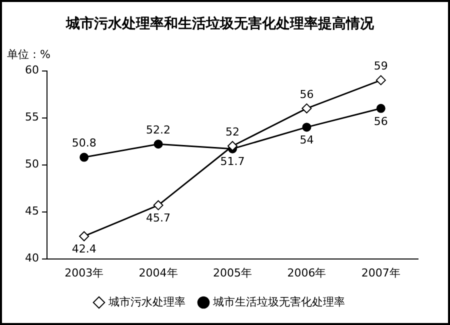 Image resolution: width=450 pixels, height=325 pixels. I want to click on legend-label: 城市污水处理率, so click(147, 301).